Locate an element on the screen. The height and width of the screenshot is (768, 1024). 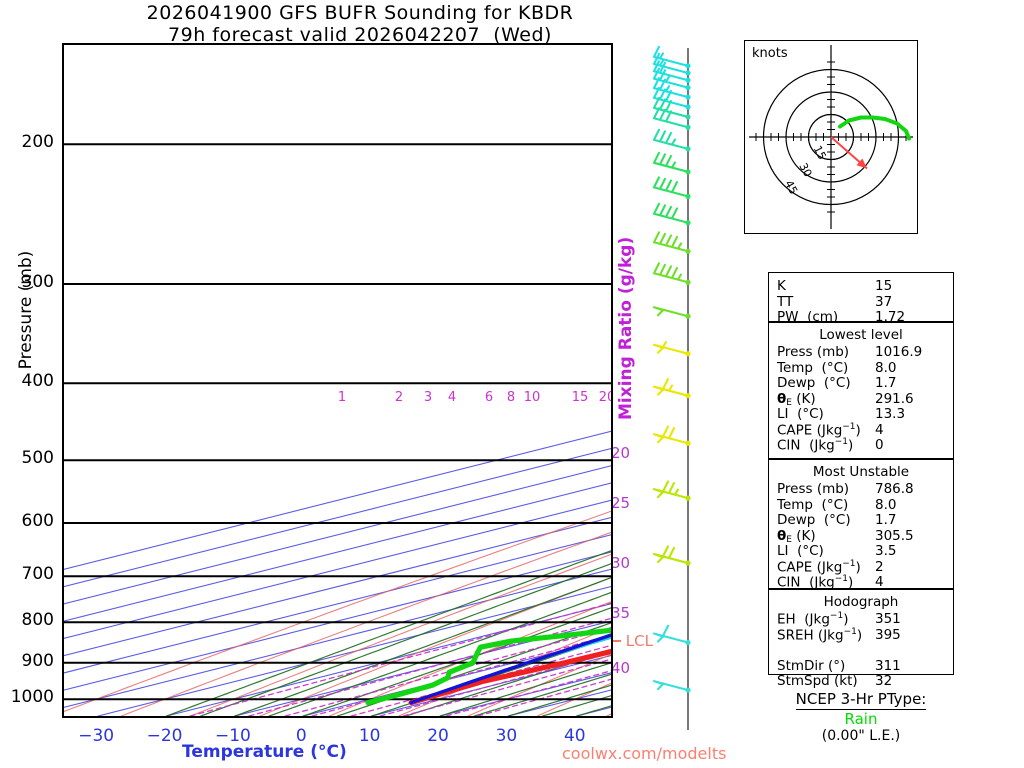
wetbulb-curve is located at coordinates (510, 669).